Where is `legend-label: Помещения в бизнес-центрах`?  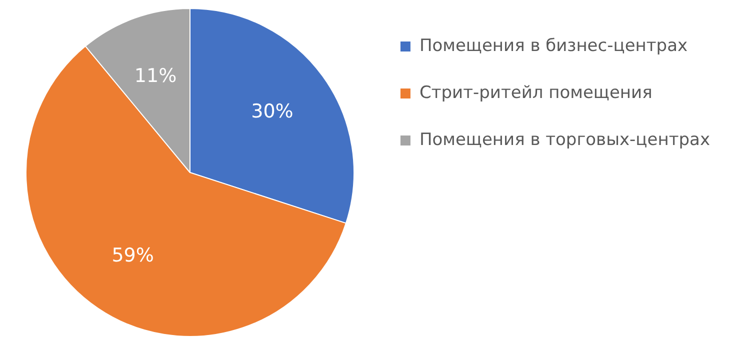
legend-label: Помещения в бизнес-центрах is located at coordinates (553, 46).